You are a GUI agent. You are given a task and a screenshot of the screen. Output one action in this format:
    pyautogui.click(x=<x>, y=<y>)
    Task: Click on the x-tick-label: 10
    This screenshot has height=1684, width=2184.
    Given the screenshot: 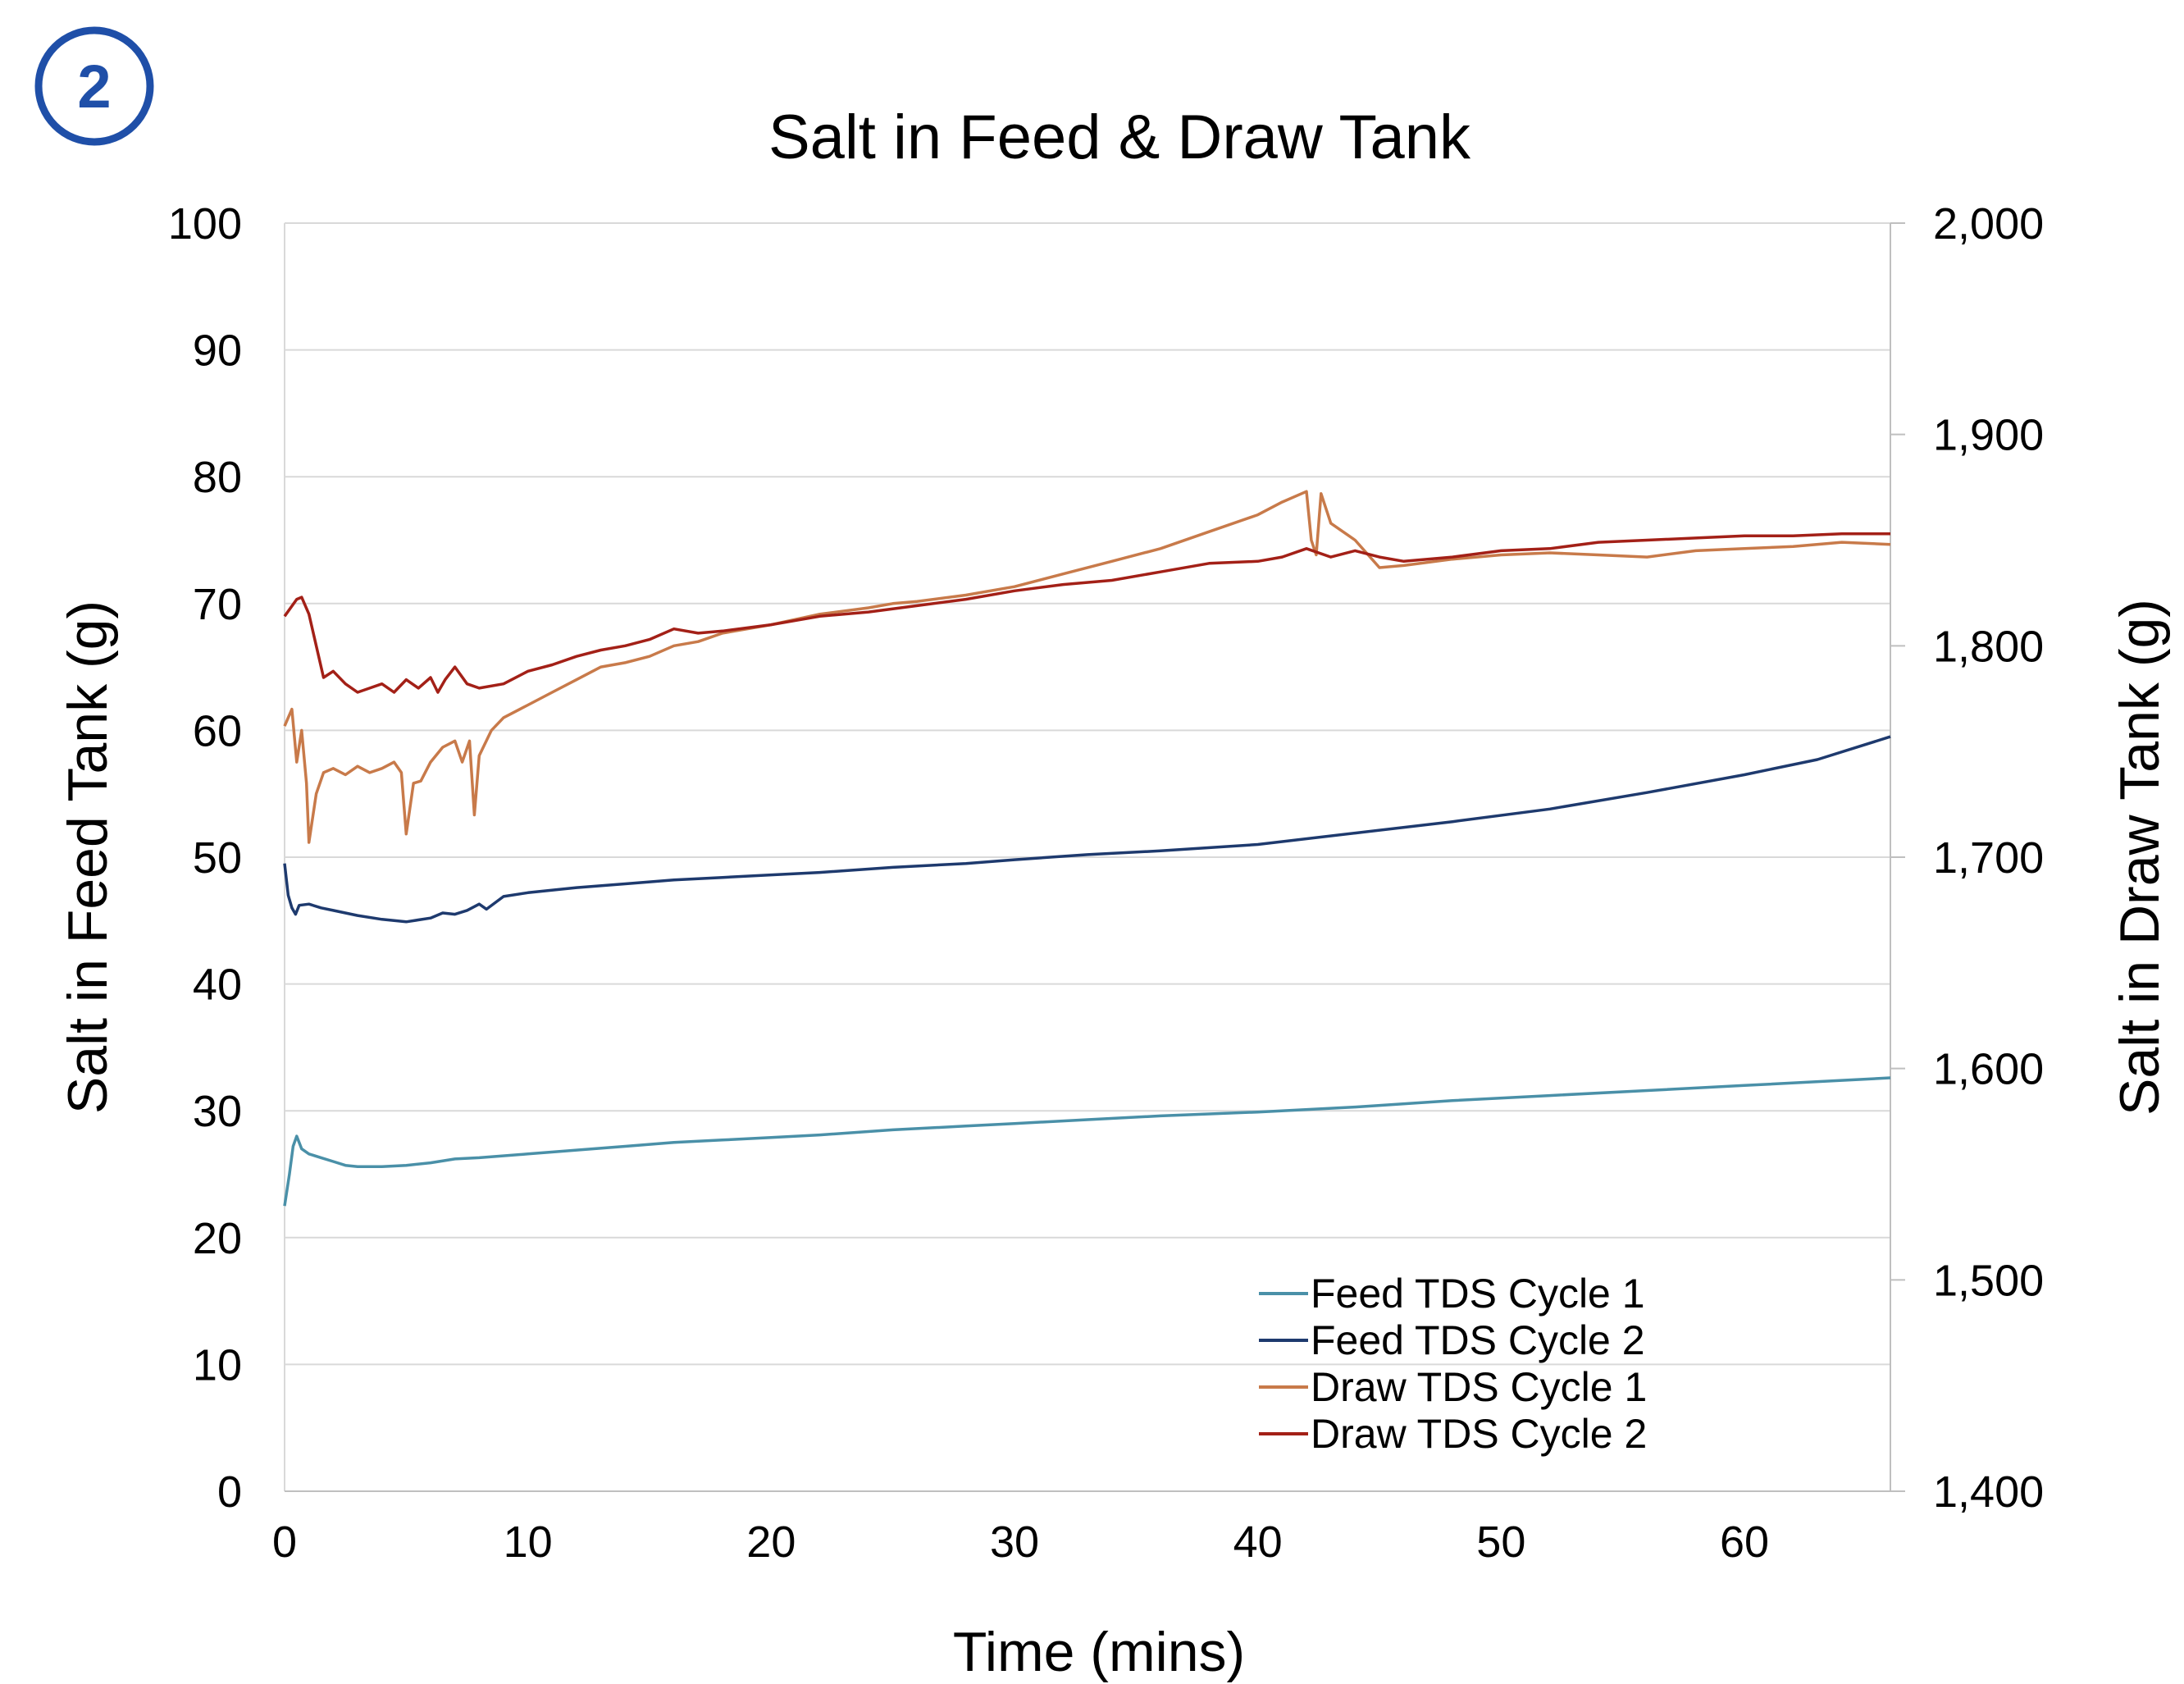 What is the action you would take?
    pyautogui.click(x=528, y=1542)
    